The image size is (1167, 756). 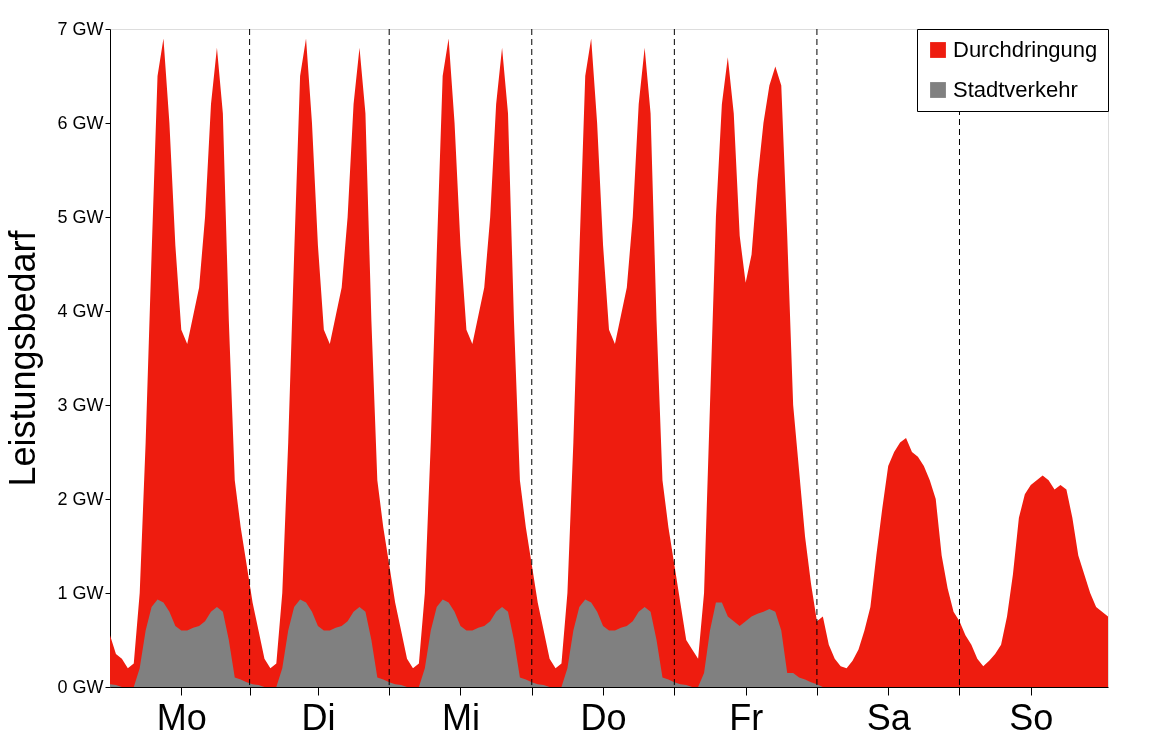 I want to click on y-tick-label: 0 GW, so click(x=80, y=686).